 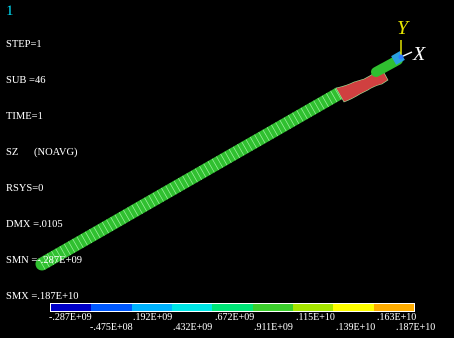 I want to click on legend-value-5: .672E+09, so click(x=235, y=317).